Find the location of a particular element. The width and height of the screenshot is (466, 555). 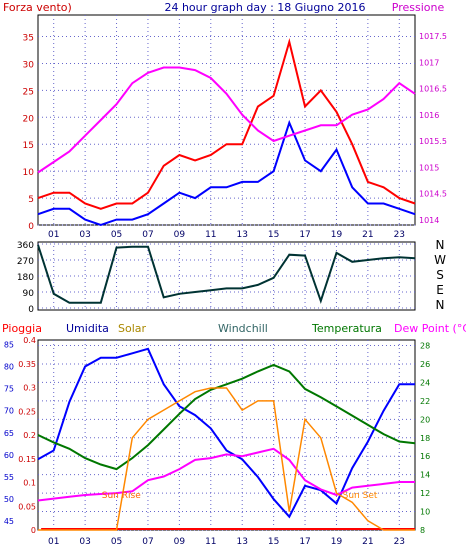

rain-tick-label: 0.1 is located at coordinates (29, 483).